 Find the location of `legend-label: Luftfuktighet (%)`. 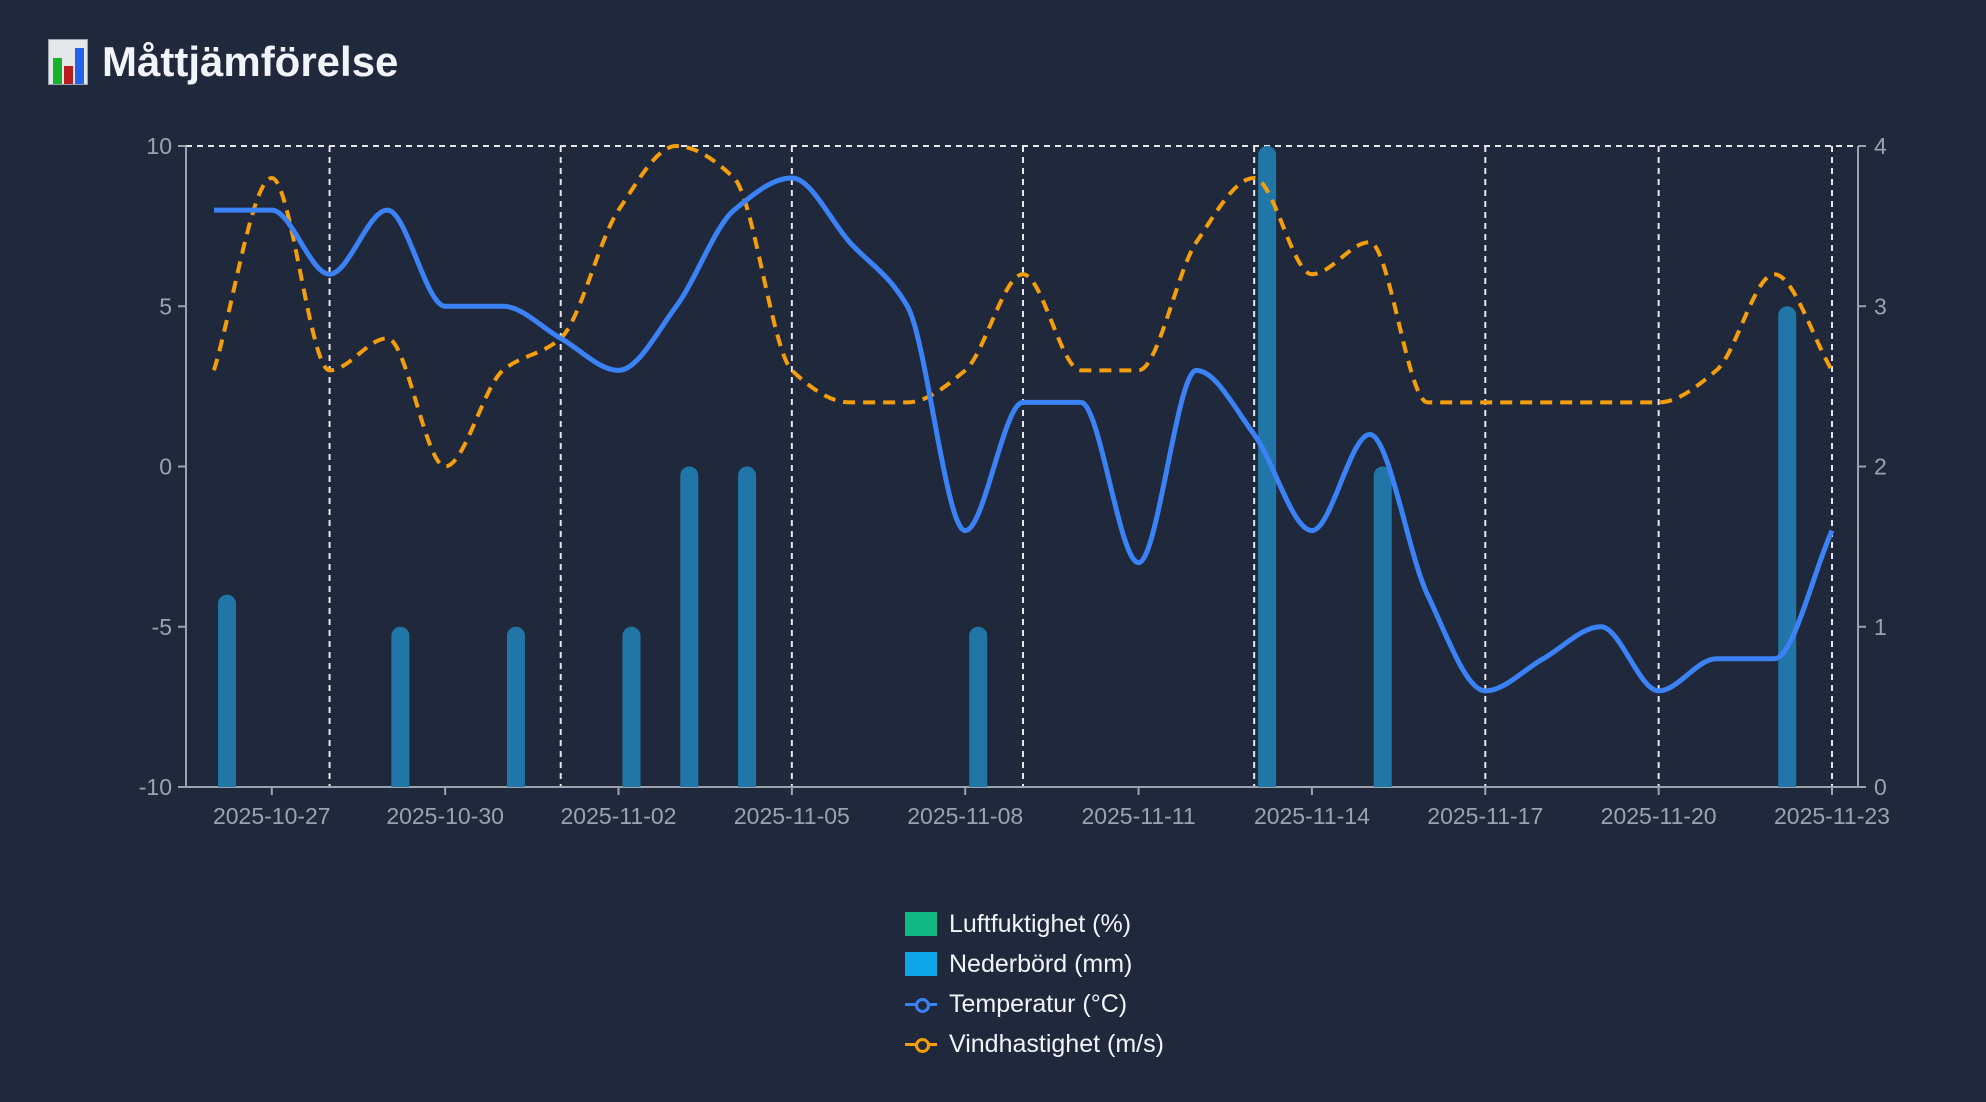

legend-label: Luftfuktighet (%) is located at coordinates (1040, 923).